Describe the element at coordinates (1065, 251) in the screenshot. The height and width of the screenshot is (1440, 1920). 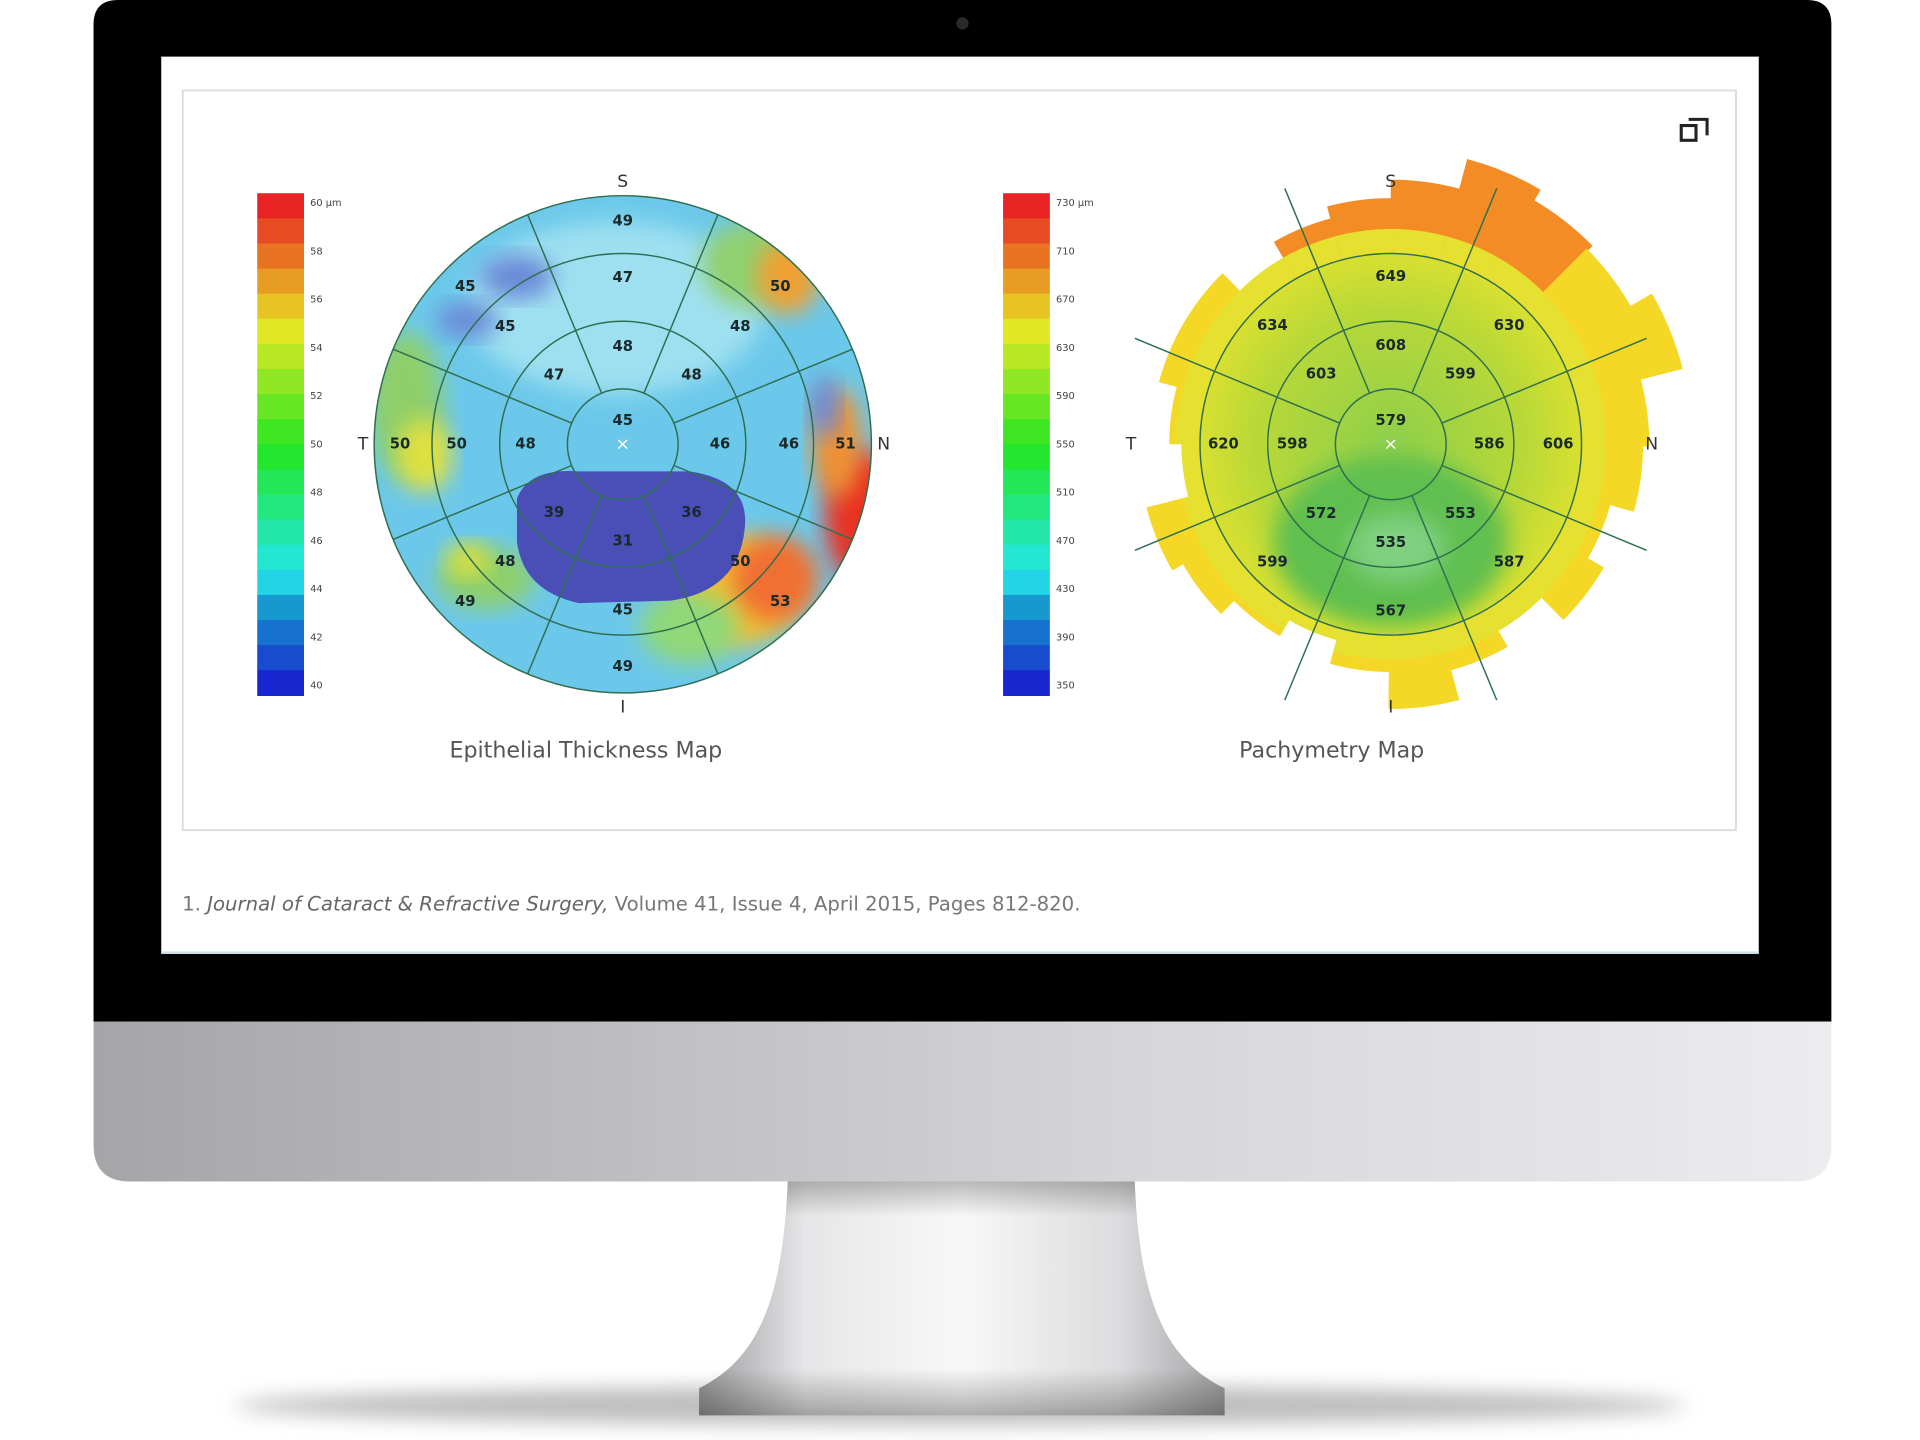
I see `scale-label: 710` at that location.